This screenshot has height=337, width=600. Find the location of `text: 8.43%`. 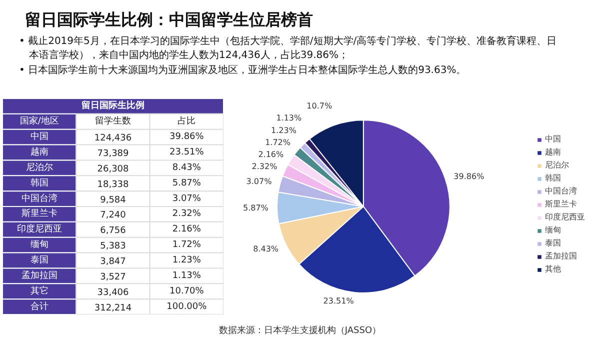

text: 8.43% is located at coordinates (187, 167).